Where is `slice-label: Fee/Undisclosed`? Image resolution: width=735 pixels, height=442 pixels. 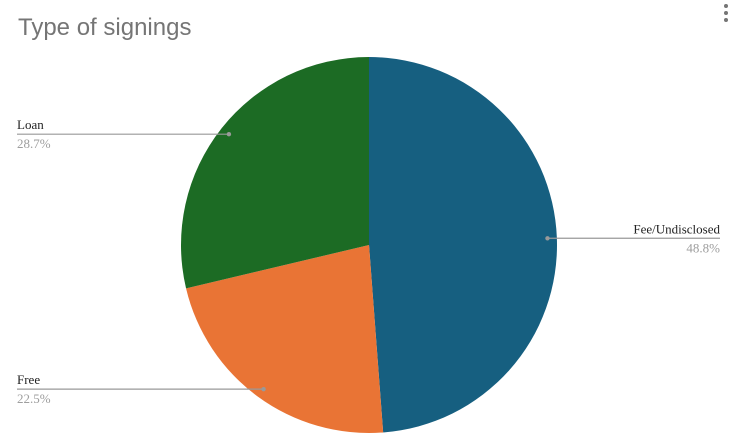 slice-label: Fee/Undisclosed is located at coordinates (676, 228).